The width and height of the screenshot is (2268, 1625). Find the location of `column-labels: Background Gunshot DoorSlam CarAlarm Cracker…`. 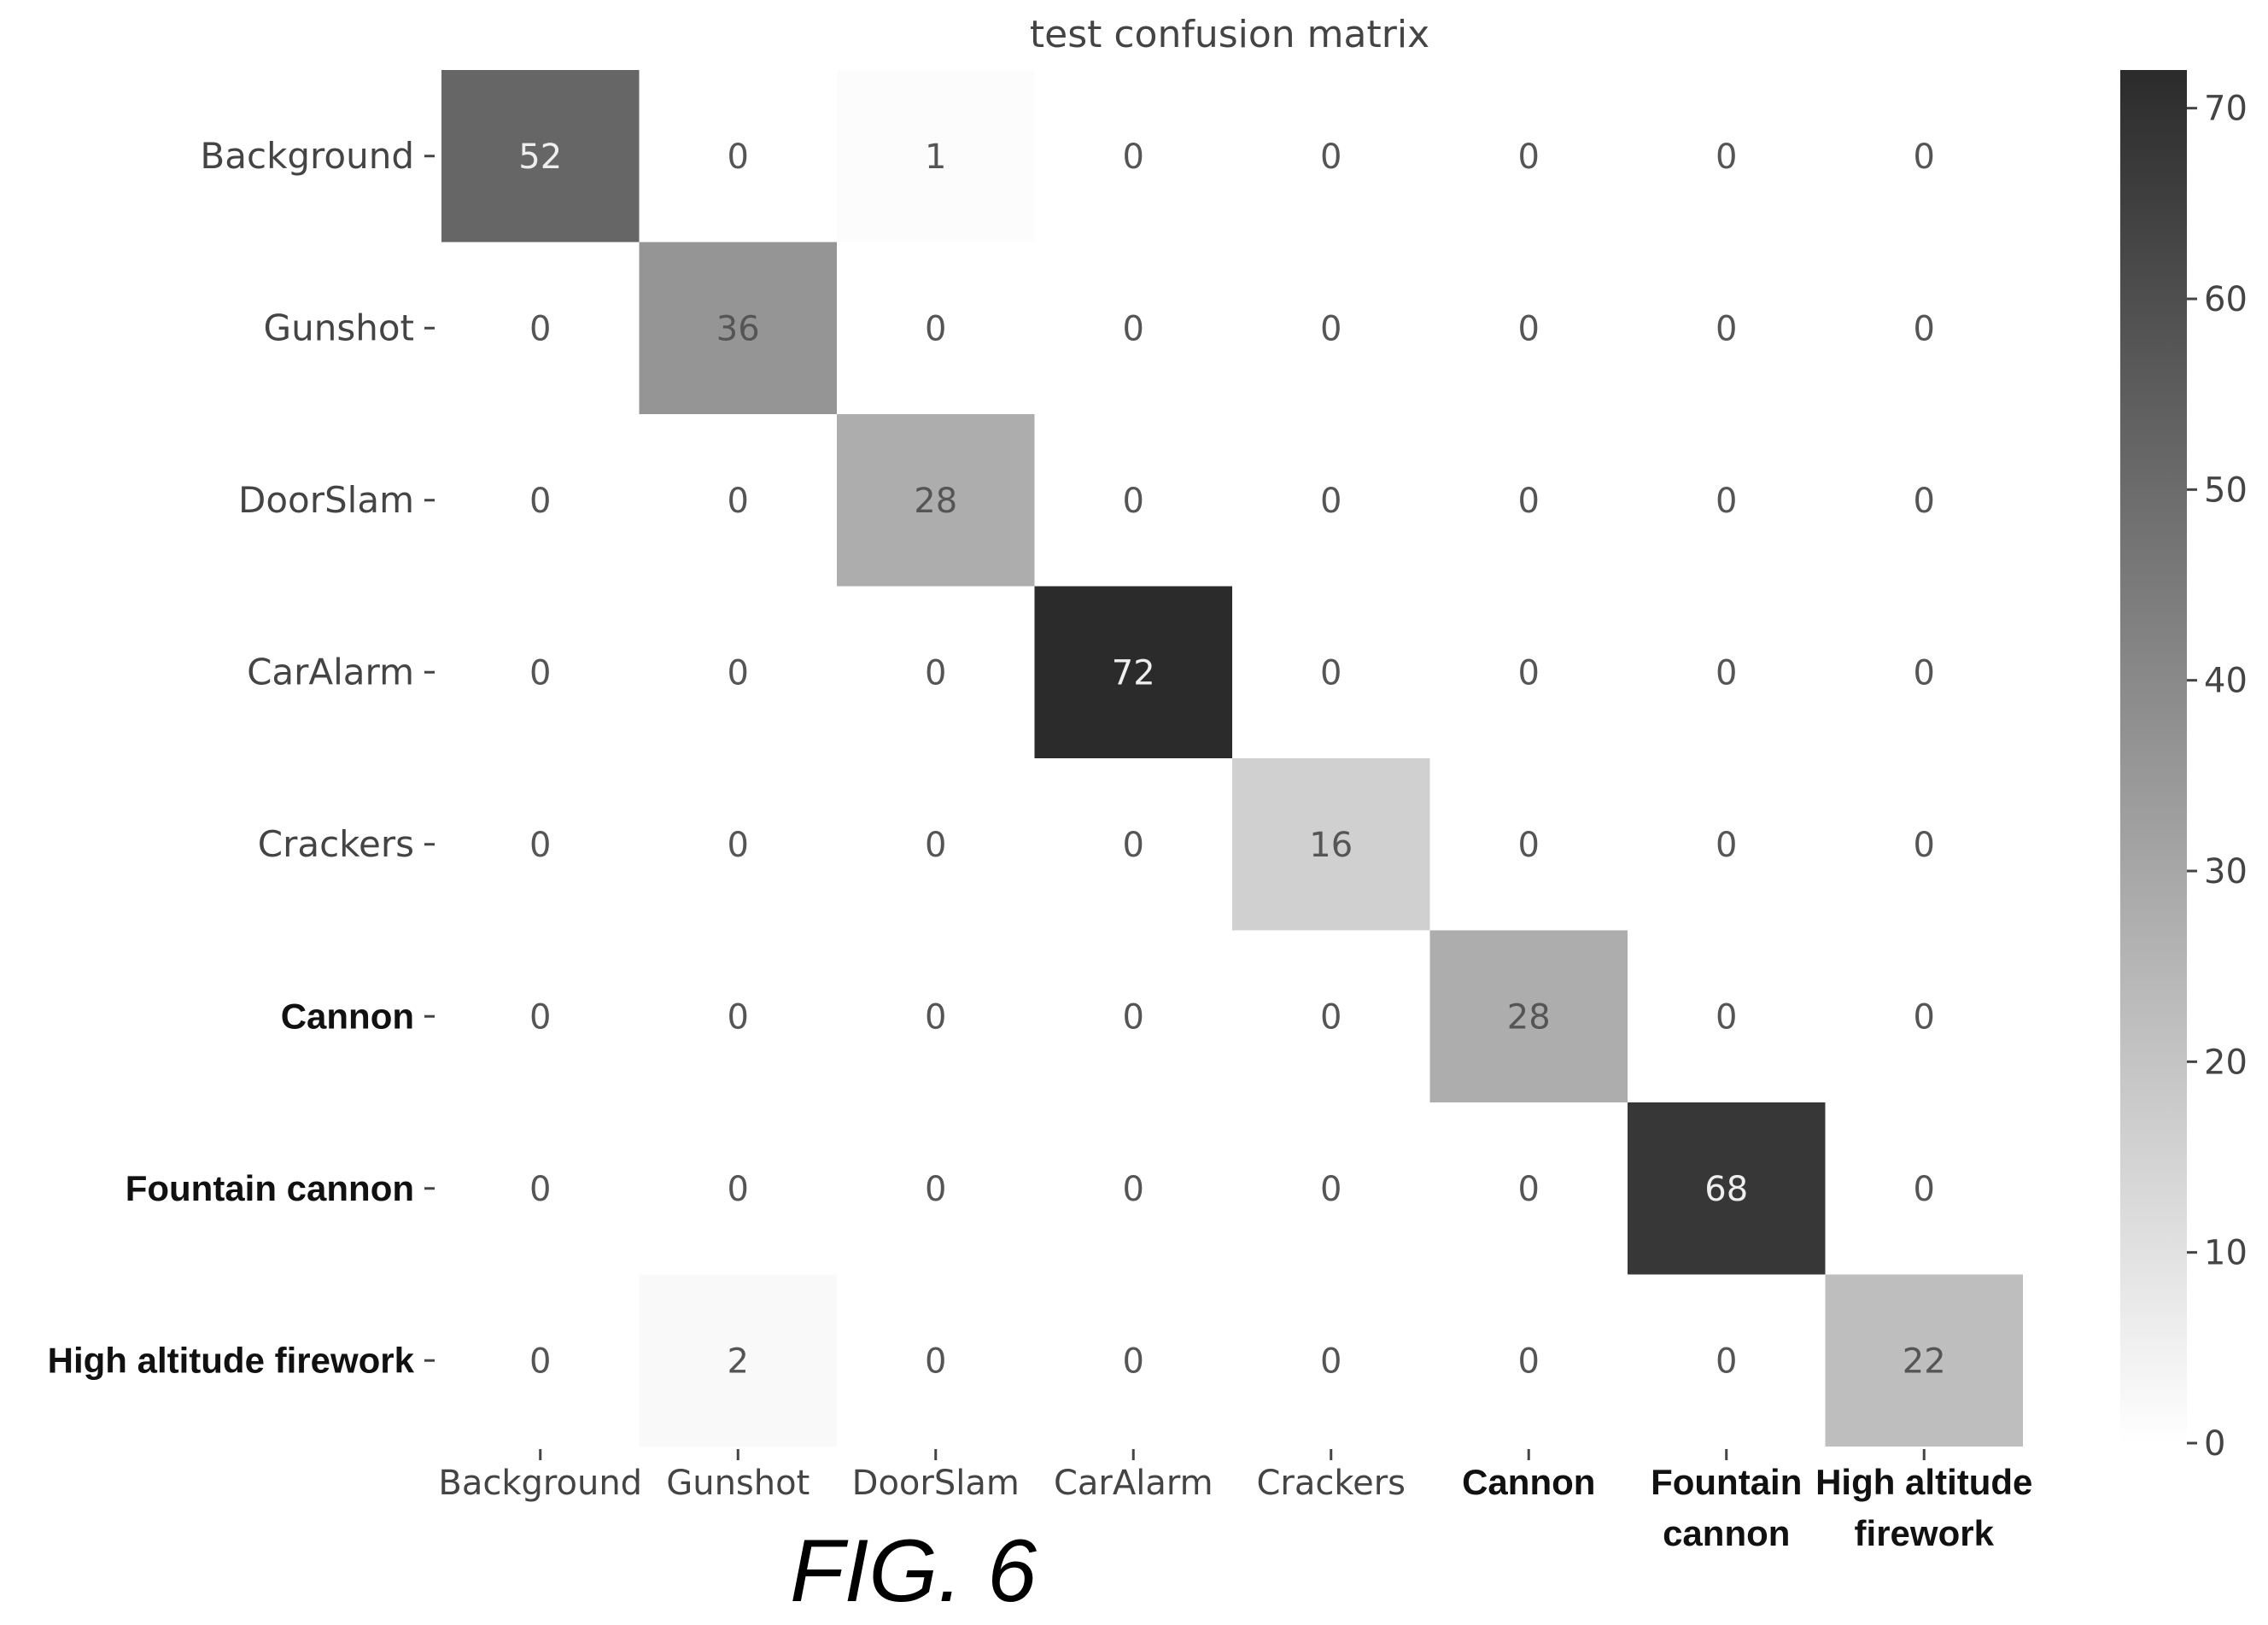

column-labels: Background Gunshot DoorSlam CarAlarm Cracker… is located at coordinates (1235, 1501).